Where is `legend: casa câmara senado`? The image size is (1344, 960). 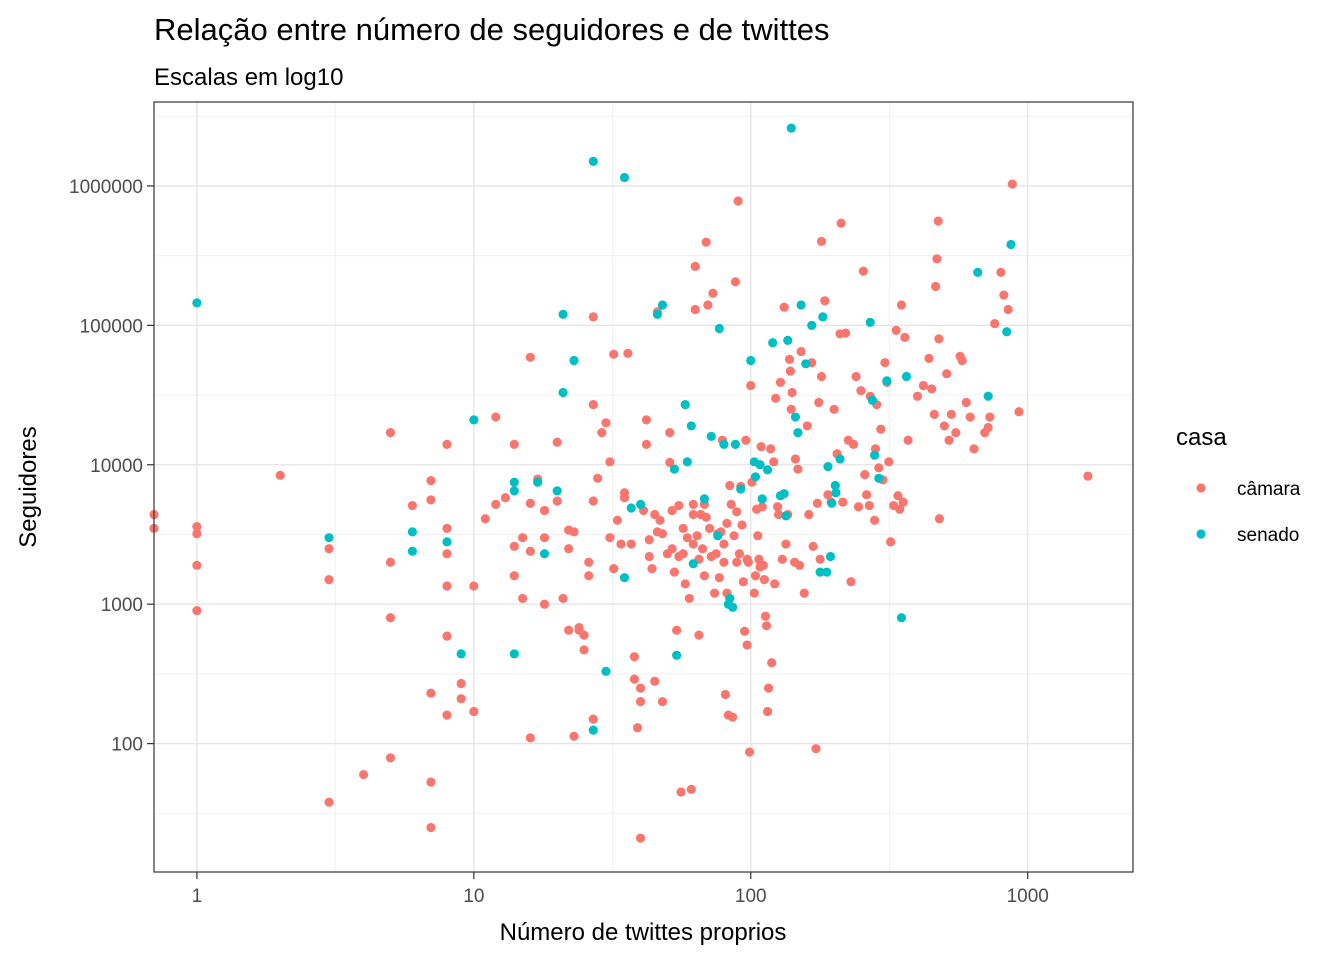 legend: casa câmara senado is located at coordinates (1238, 485).